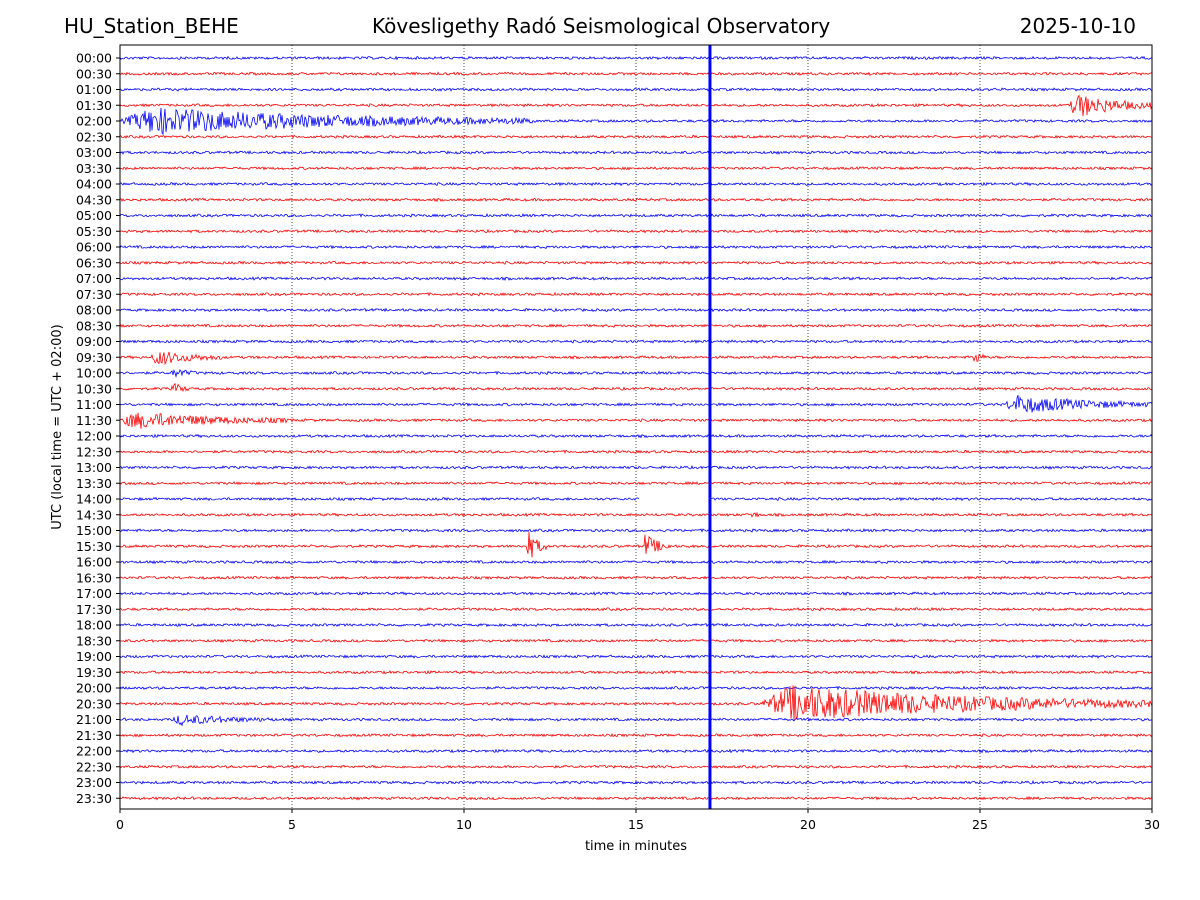  I want to click on row-time-label: 09:30, so click(94, 357).